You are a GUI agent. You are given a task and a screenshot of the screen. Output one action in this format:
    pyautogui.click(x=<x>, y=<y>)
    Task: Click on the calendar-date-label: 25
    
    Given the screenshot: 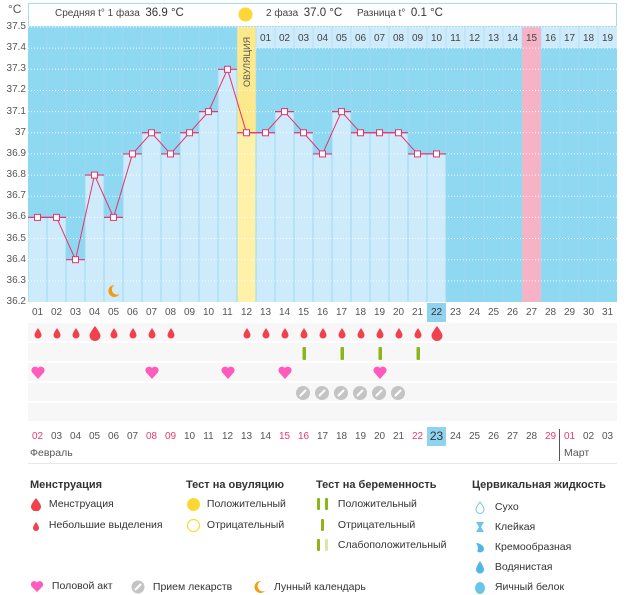 What is the action you would take?
    pyautogui.click(x=474, y=436)
    